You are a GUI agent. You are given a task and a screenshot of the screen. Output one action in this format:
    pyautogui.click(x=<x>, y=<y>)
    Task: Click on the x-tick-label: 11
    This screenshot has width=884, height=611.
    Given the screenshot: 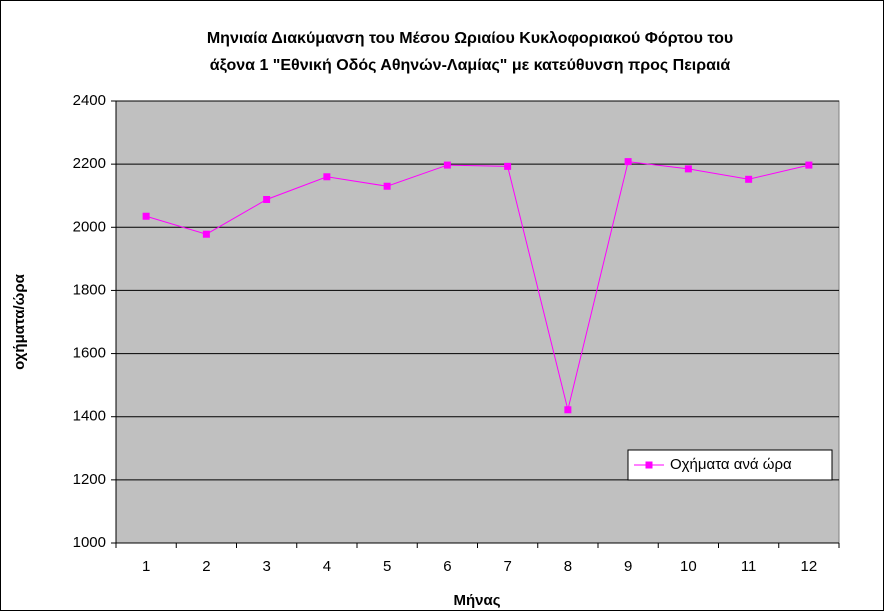 What is the action you would take?
    pyautogui.click(x=749, y=566)
    